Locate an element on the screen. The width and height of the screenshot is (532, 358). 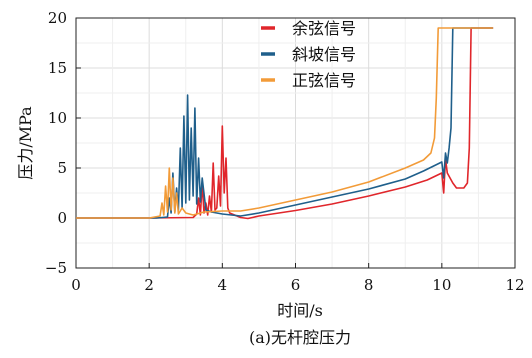
legend-label: 余弦信号 is located at coordinates (324, 28).